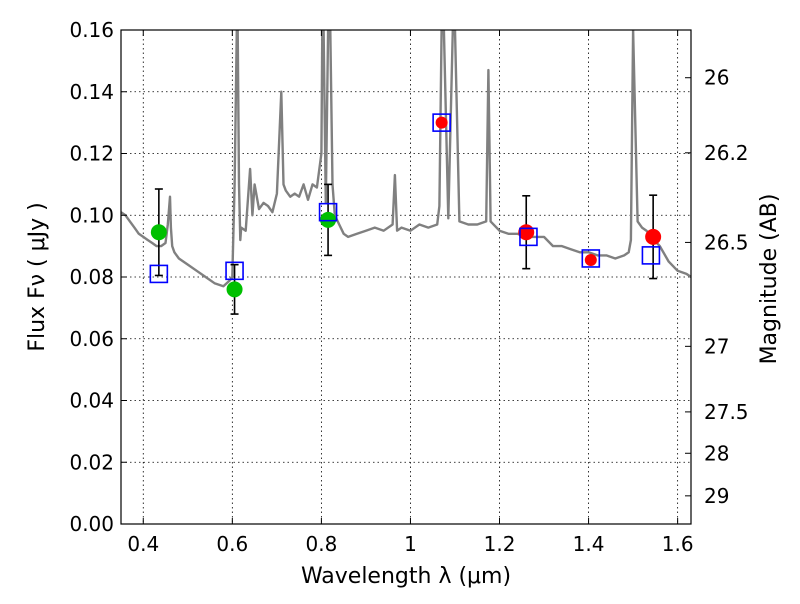 The height and width of the screenshot is (604, 800). I want to click on right-tick-label: 29, so click(716, 496).